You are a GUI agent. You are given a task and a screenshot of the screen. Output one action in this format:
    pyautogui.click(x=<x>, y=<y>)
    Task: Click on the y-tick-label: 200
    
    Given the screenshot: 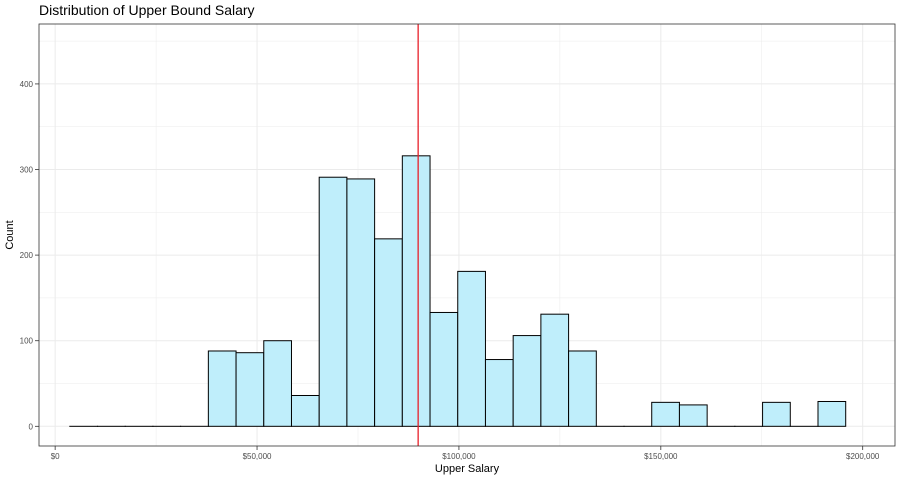 What is the action you would take?
    pyautogui.click(x=27, y=255)
    